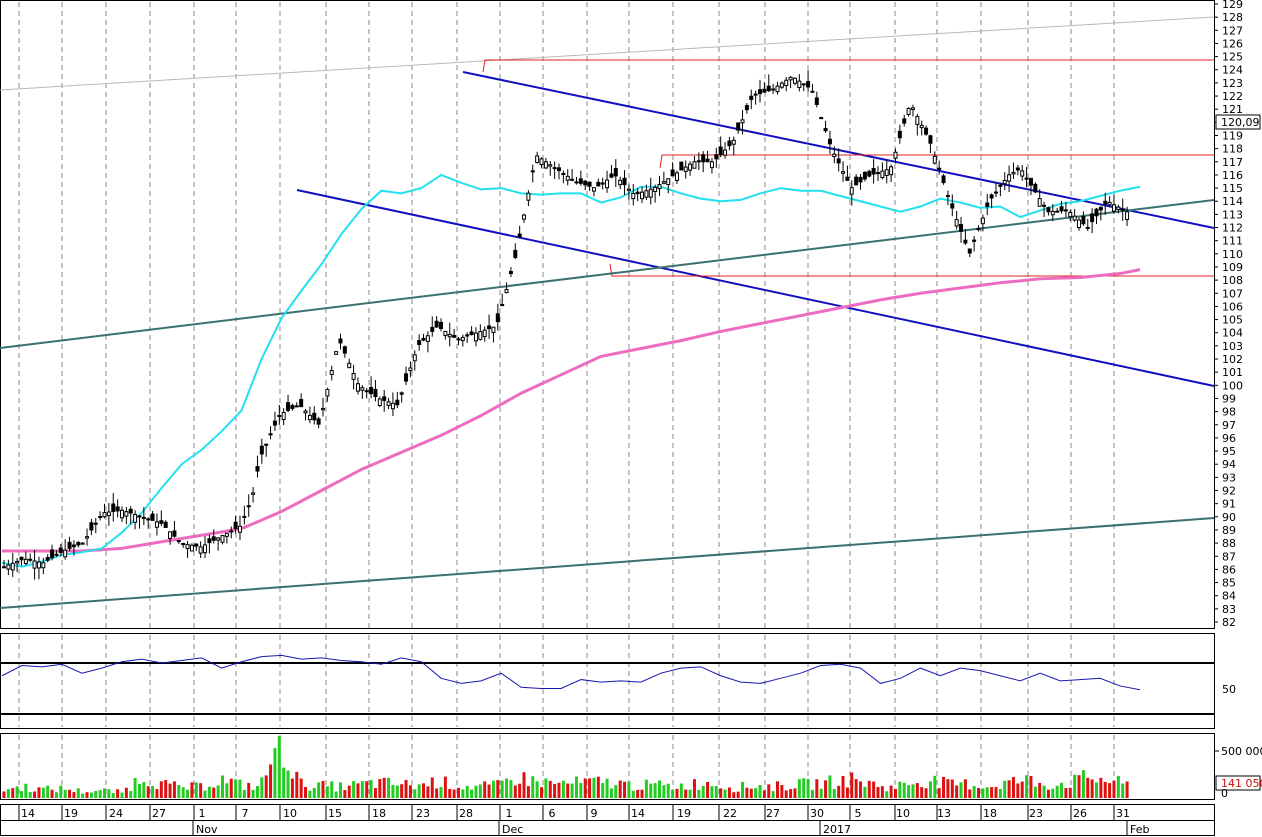  Describe the element at coordinates (837, 829) in the screenshot. I see `month-label: 2017` at that location.